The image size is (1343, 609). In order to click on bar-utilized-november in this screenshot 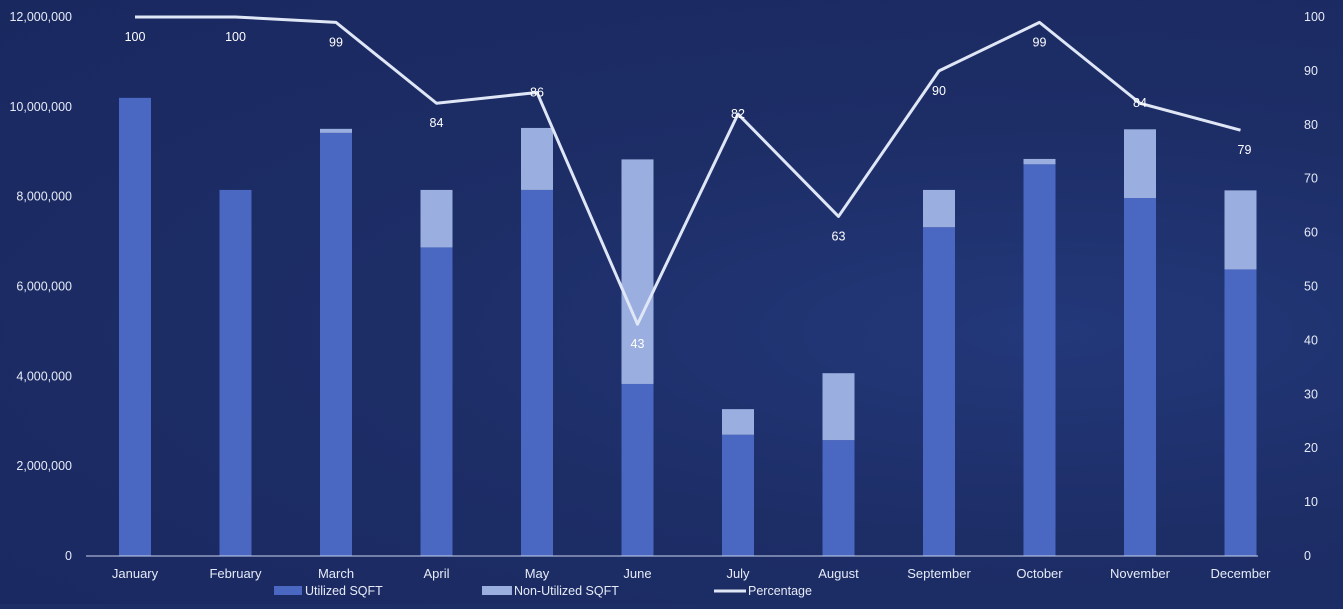, I will do `click(1140, 377)`.